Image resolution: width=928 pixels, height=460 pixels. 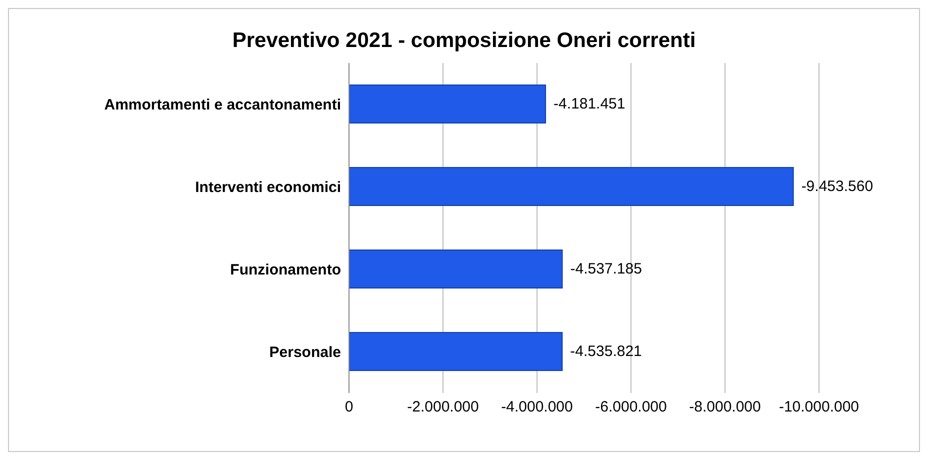 What do you see at coordinates (606, 269) in the screenshot?
I see `data-label: -4.537.185` at bounding box center [606, 269].